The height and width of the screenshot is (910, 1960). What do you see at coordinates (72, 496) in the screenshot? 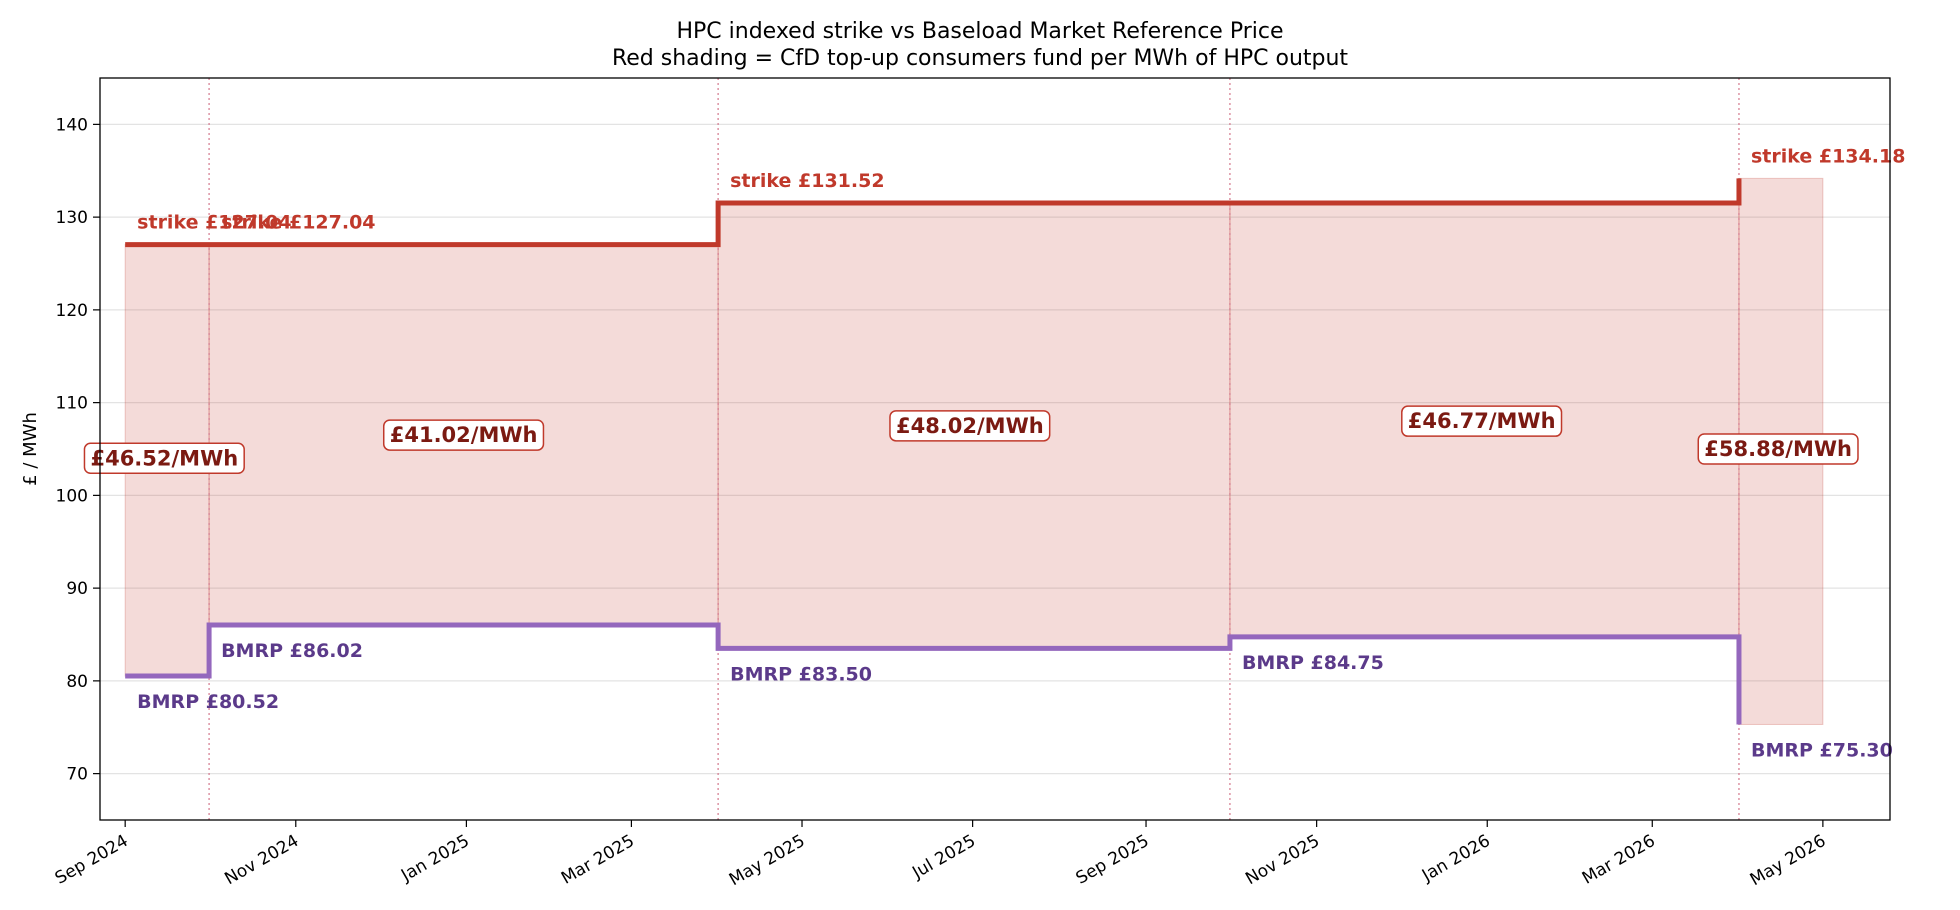
I see `y-tick-label: 100` at bounding box center [72, 496].